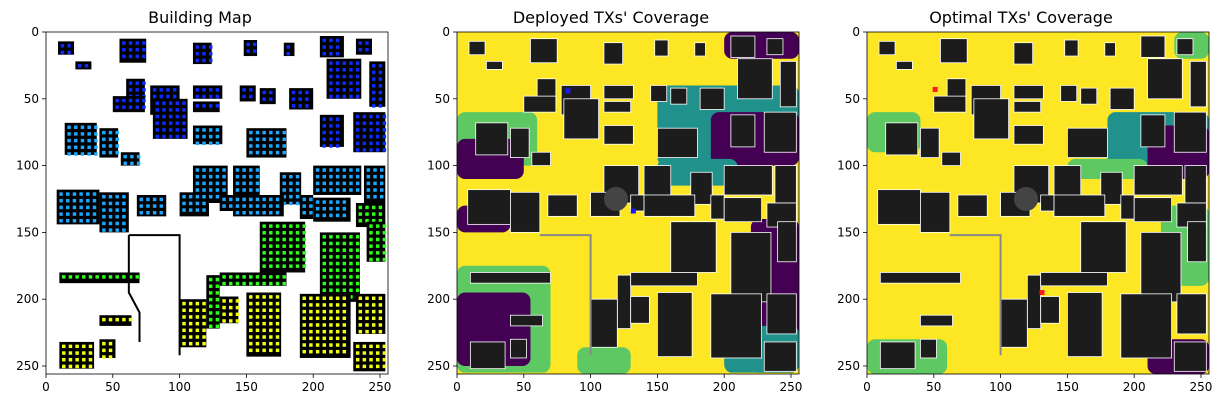 The image size is (1224, 407). Describe the element at coordinates (975, 295) in the screenshot. I see `path-line` at that location.